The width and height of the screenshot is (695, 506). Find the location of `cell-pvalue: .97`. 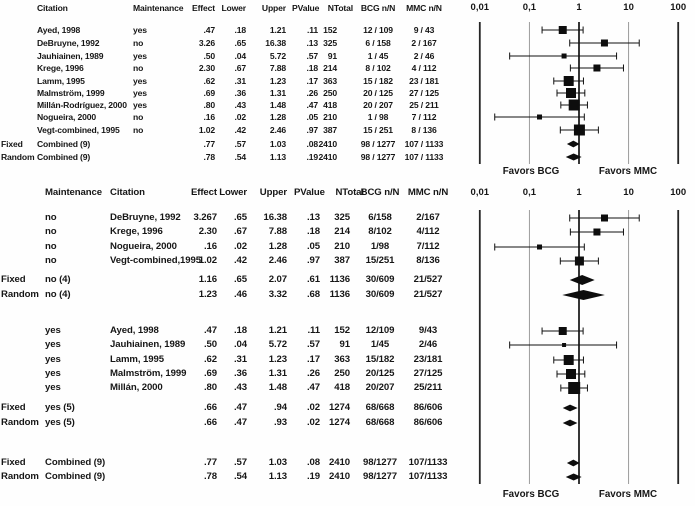

cell-pvalue: .97 is located at coordinates (312, 130).